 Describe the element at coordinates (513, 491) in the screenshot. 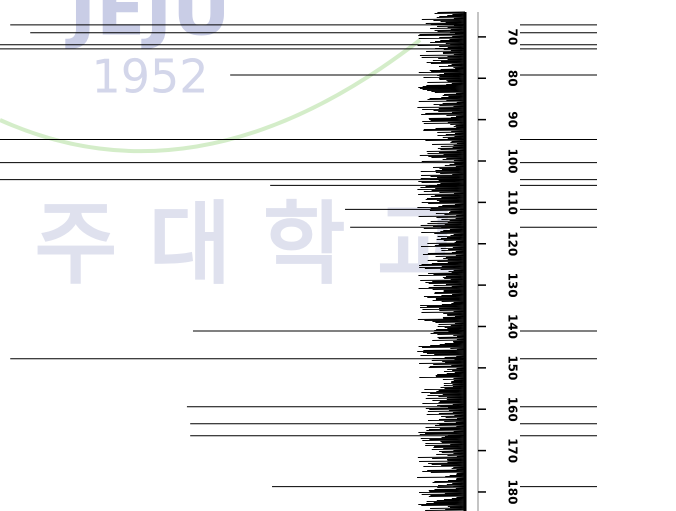

I see `y-tick-label: 180` at that location.